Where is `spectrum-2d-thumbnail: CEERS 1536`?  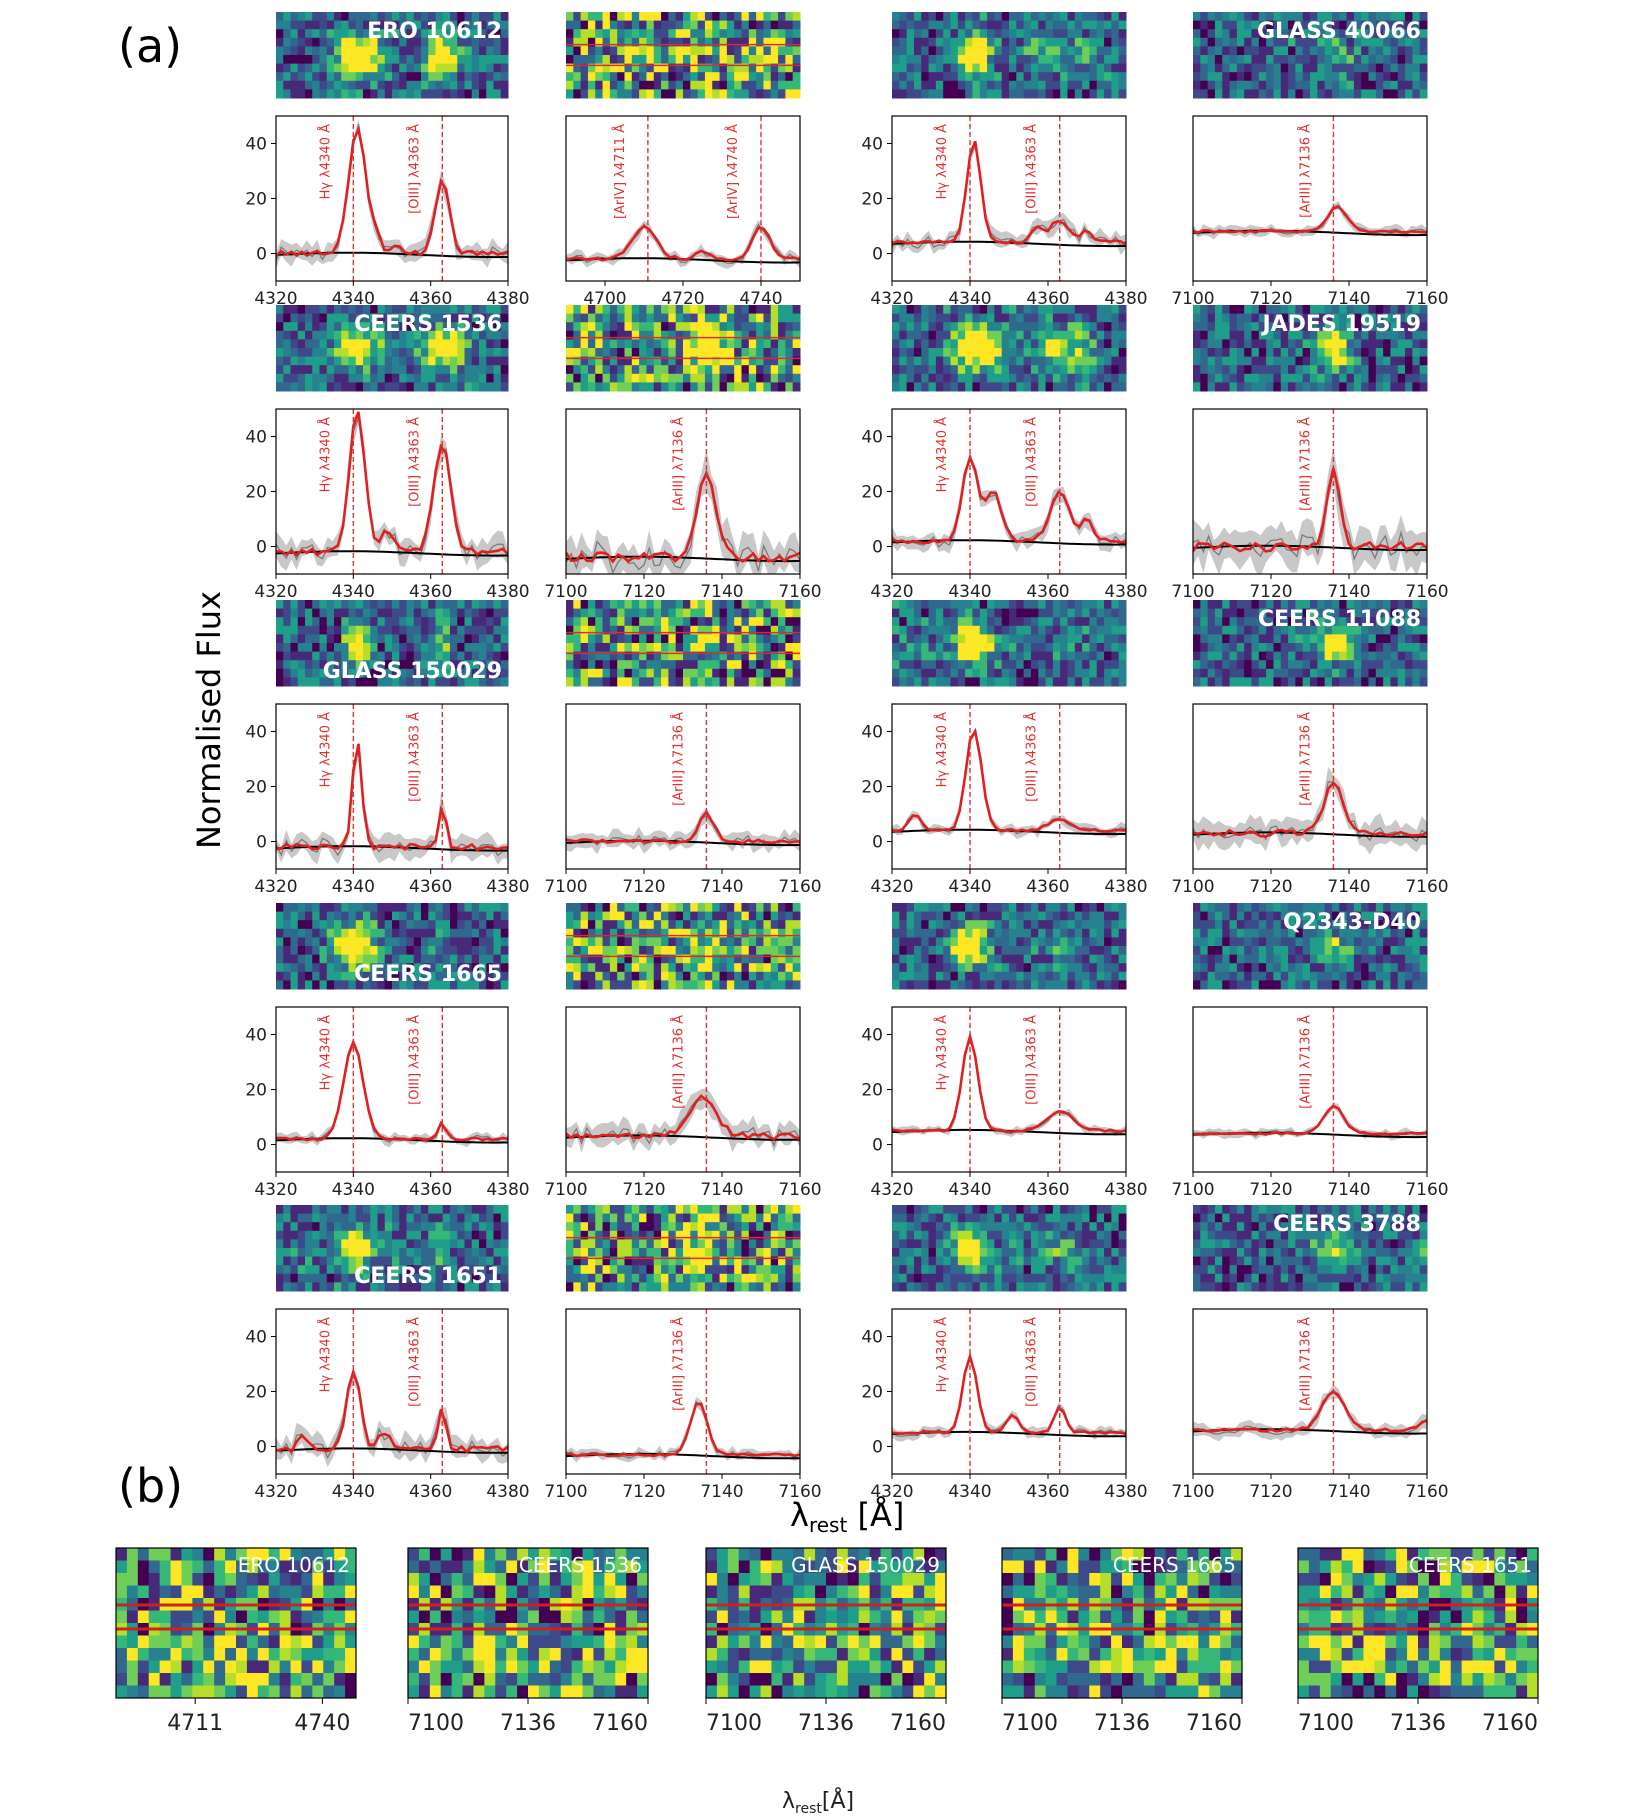 spectrum-2d-thumbnail: CEERS 1536 is located at coordinates (392, 348).